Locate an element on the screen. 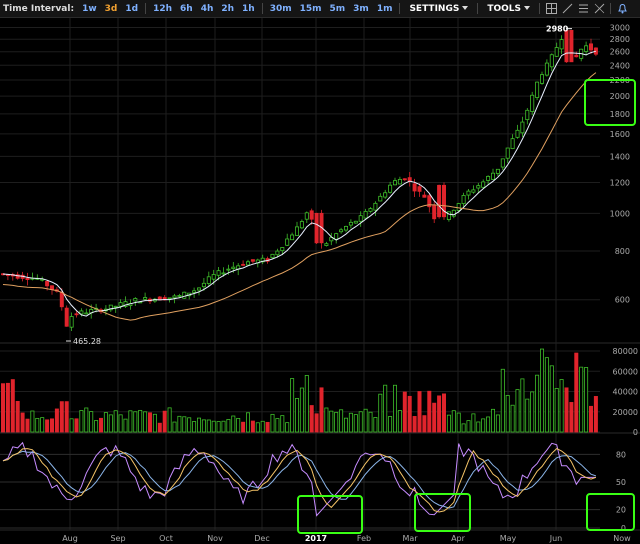 Image resolution: width=640 pixels, height=544 pixels. interval-12h: 12h is located at coordinates (163, 8).